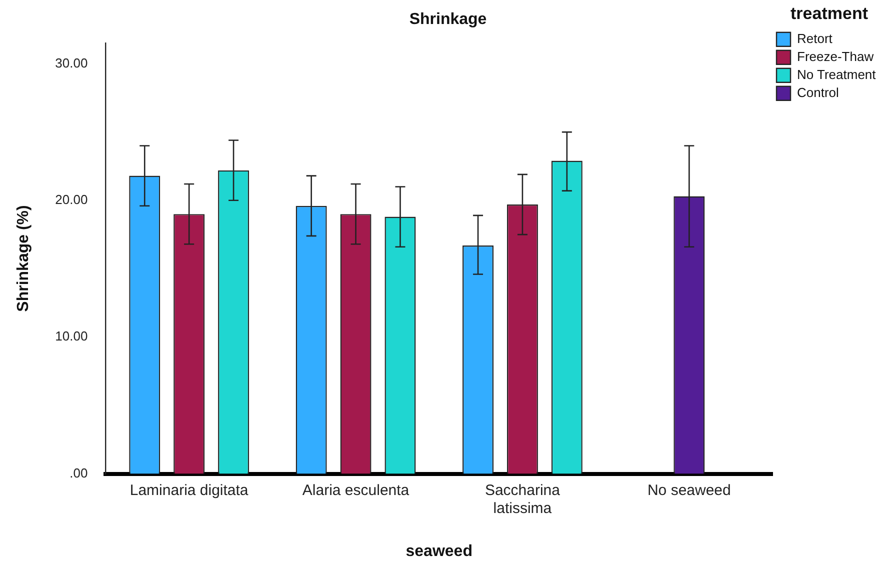 The image size is (890, 571). What do you see at coordinates (448, 19) in the screenshot?
I see `chart-title: Shrinkage` at bounding box center [448, 19].